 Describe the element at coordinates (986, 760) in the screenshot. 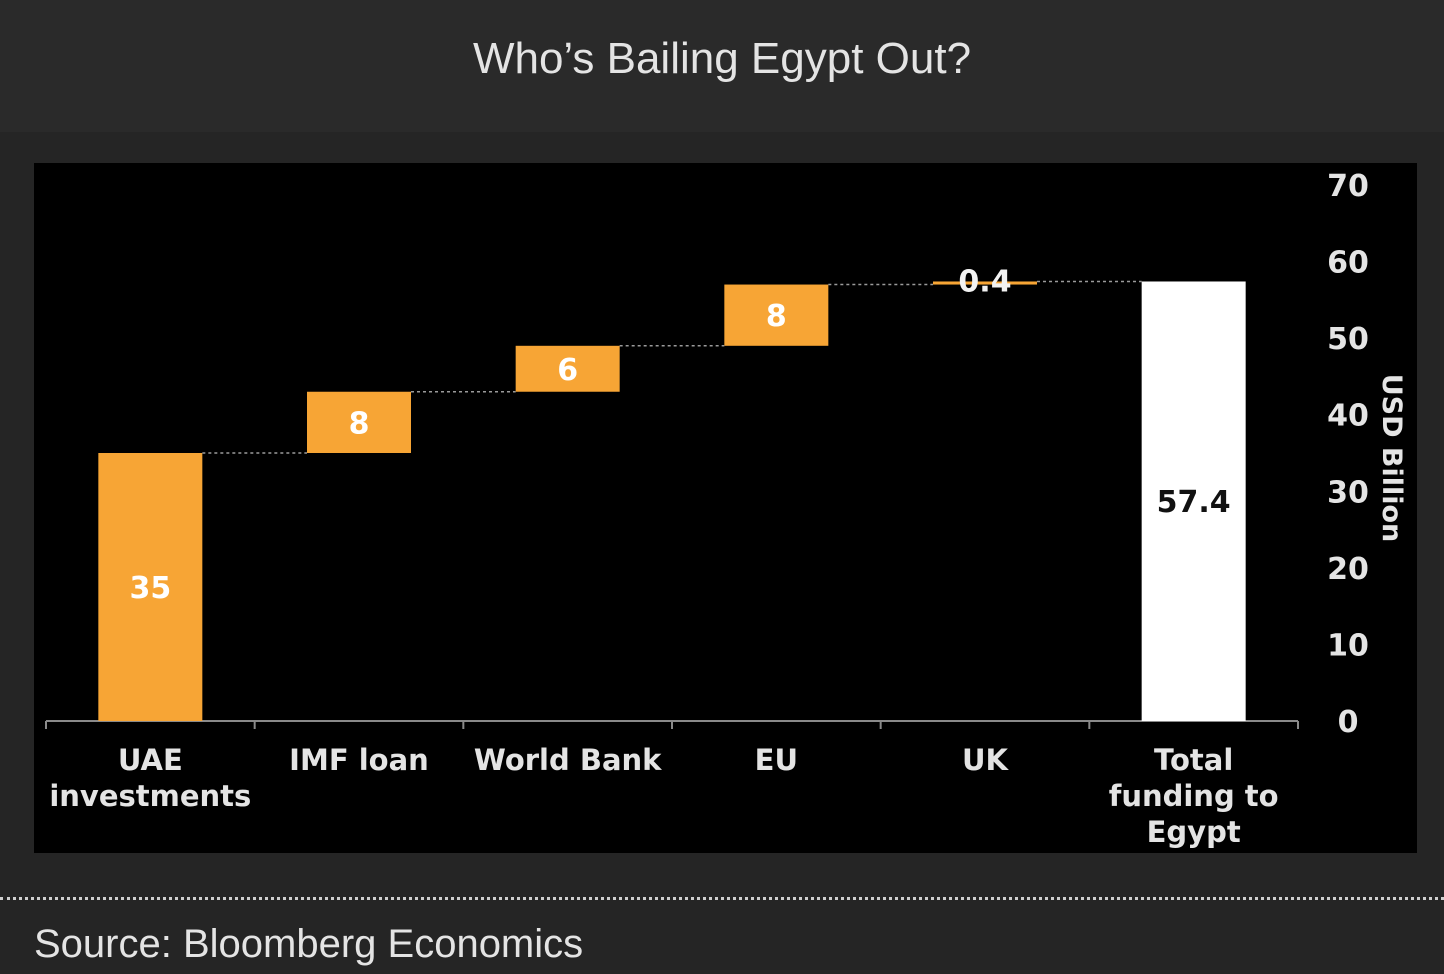

I see `x-tick-label: UK` at that location.